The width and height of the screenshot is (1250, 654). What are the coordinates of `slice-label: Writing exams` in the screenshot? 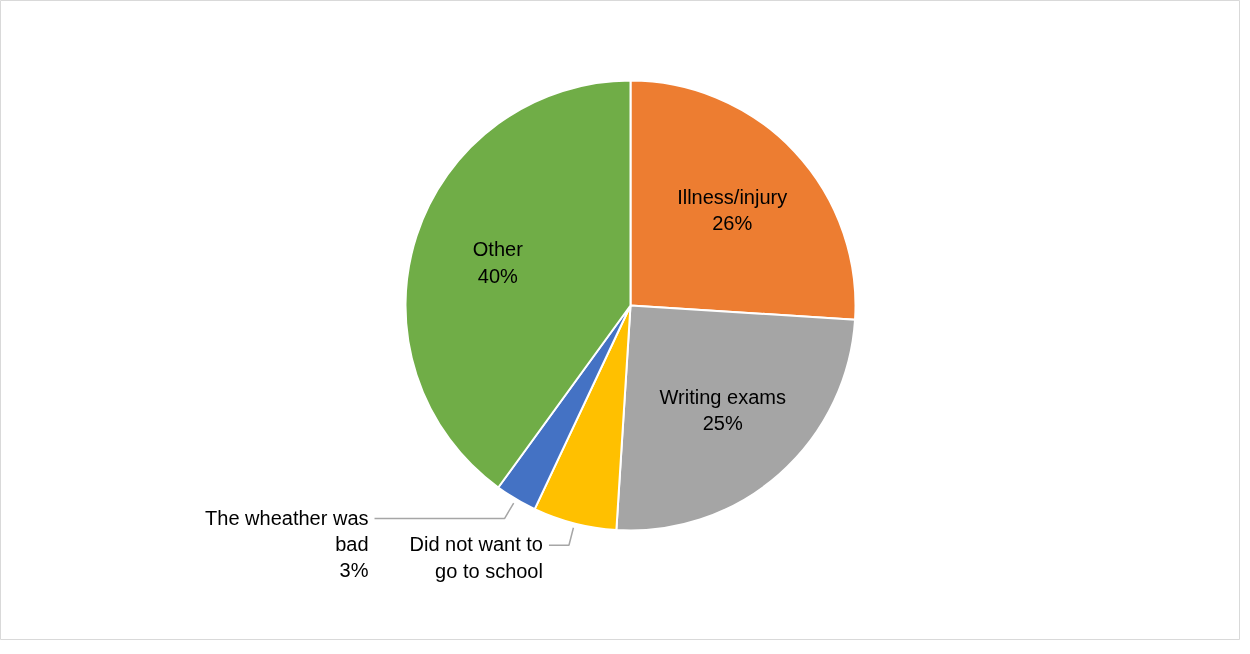 It's located at (722, 396).